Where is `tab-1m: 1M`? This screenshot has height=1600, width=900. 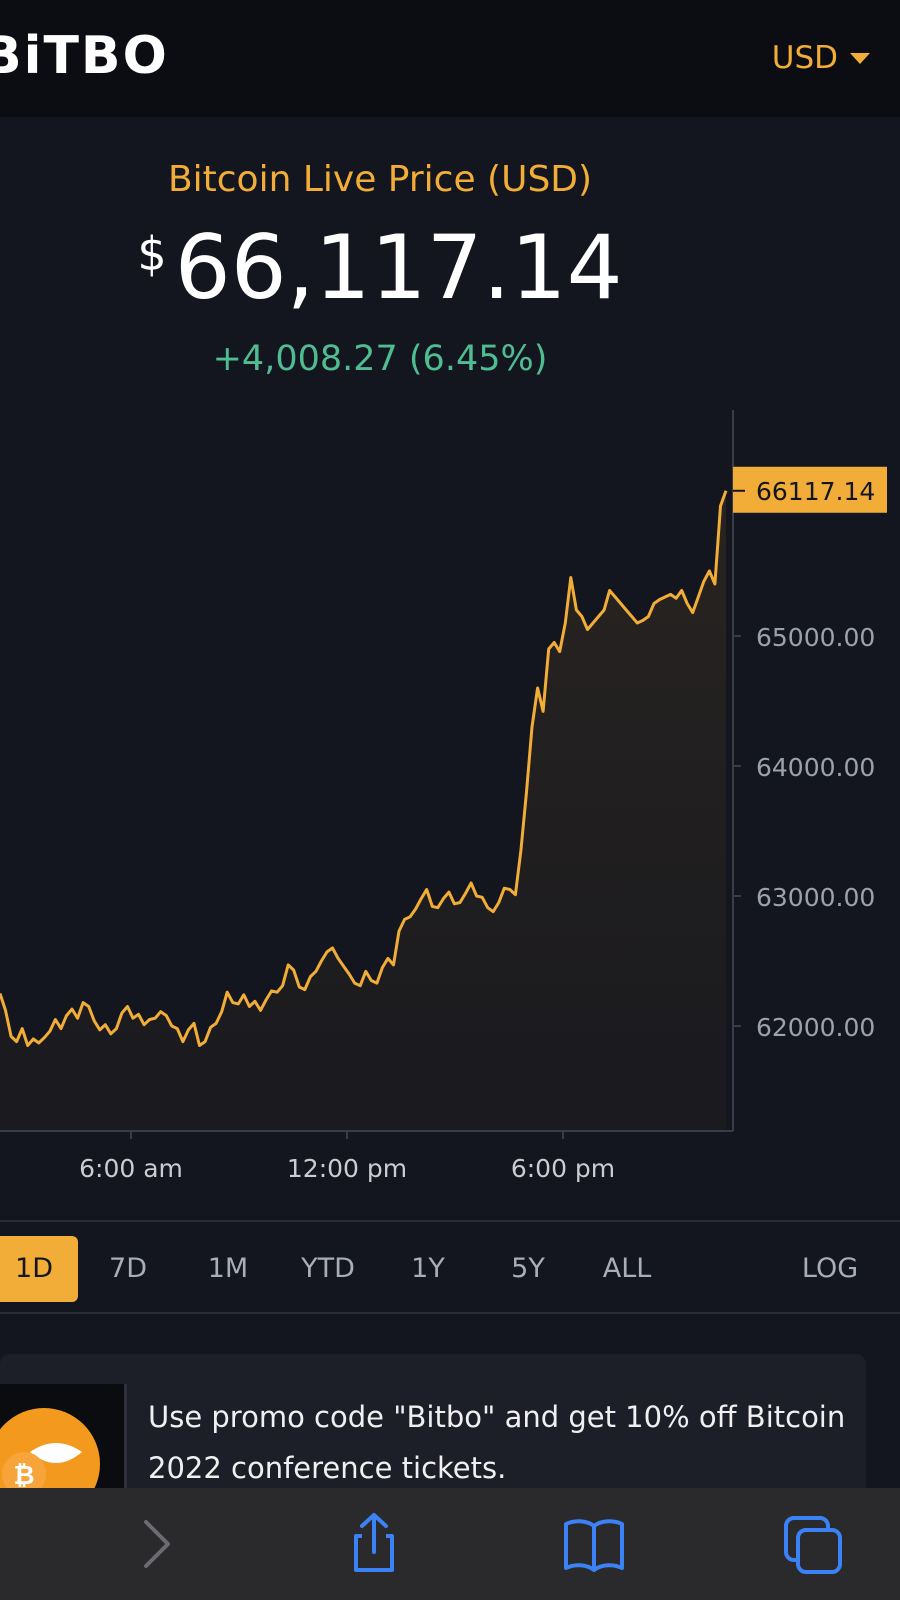
tab-1m: 1M is located at coordinates (228, 1268).